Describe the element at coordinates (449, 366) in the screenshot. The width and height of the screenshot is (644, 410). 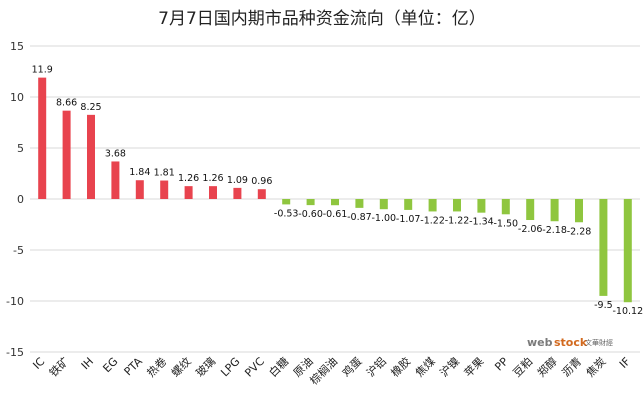
I see `x-tick-label: 沪镍` at that location.